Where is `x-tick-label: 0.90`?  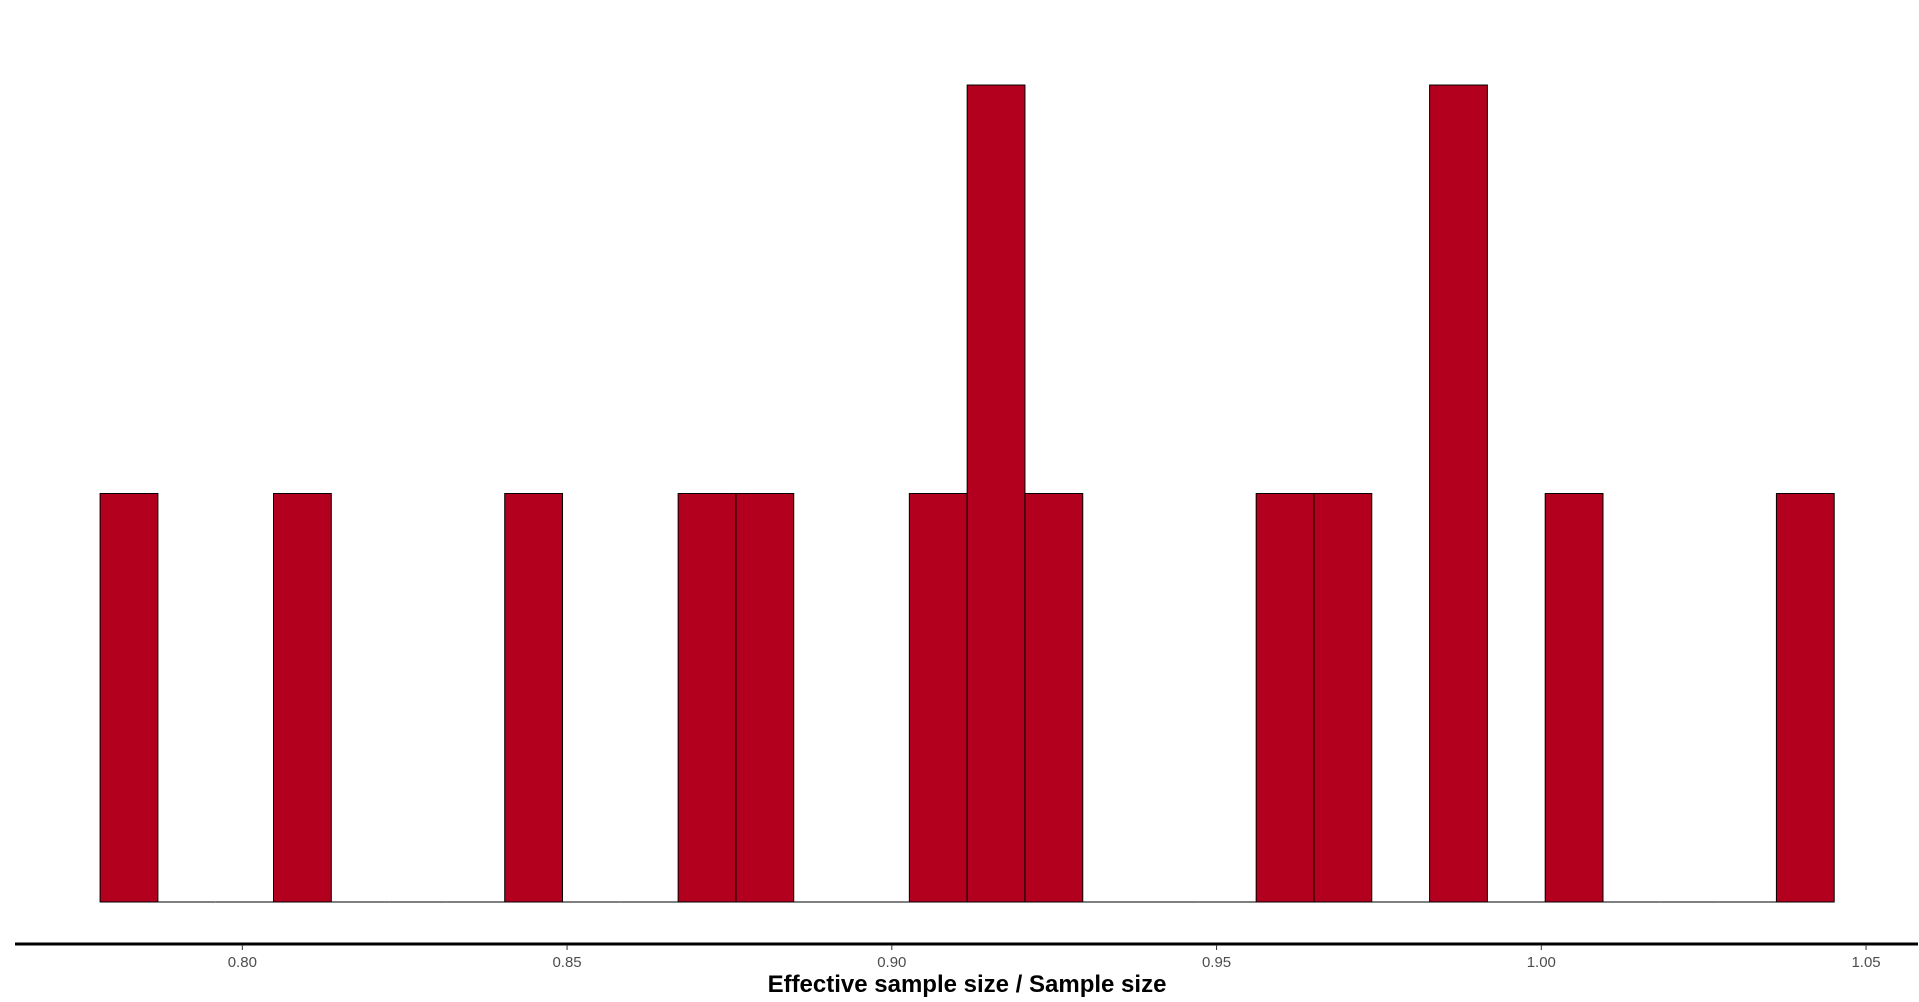
x-tick-label: 0.90 is located at coordinates (891, 962).